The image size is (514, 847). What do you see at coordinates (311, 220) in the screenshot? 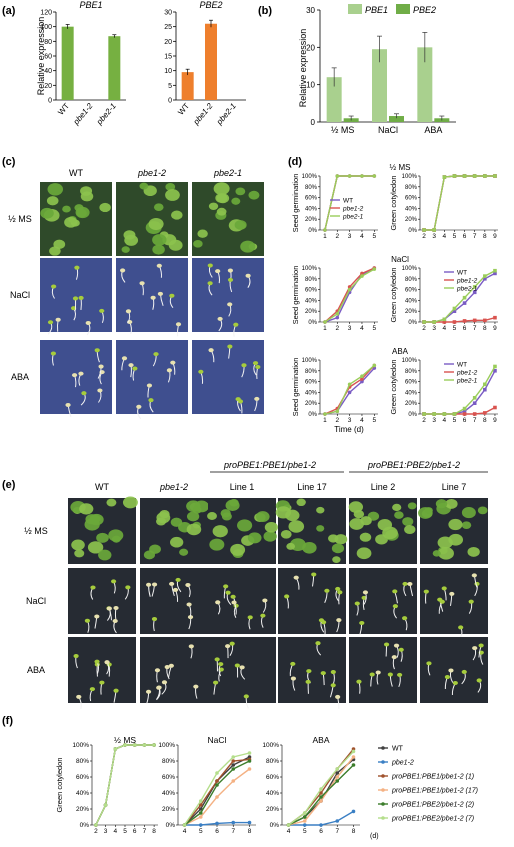
I see `y-tick-label: 20%` at bounding box center [311, 220].